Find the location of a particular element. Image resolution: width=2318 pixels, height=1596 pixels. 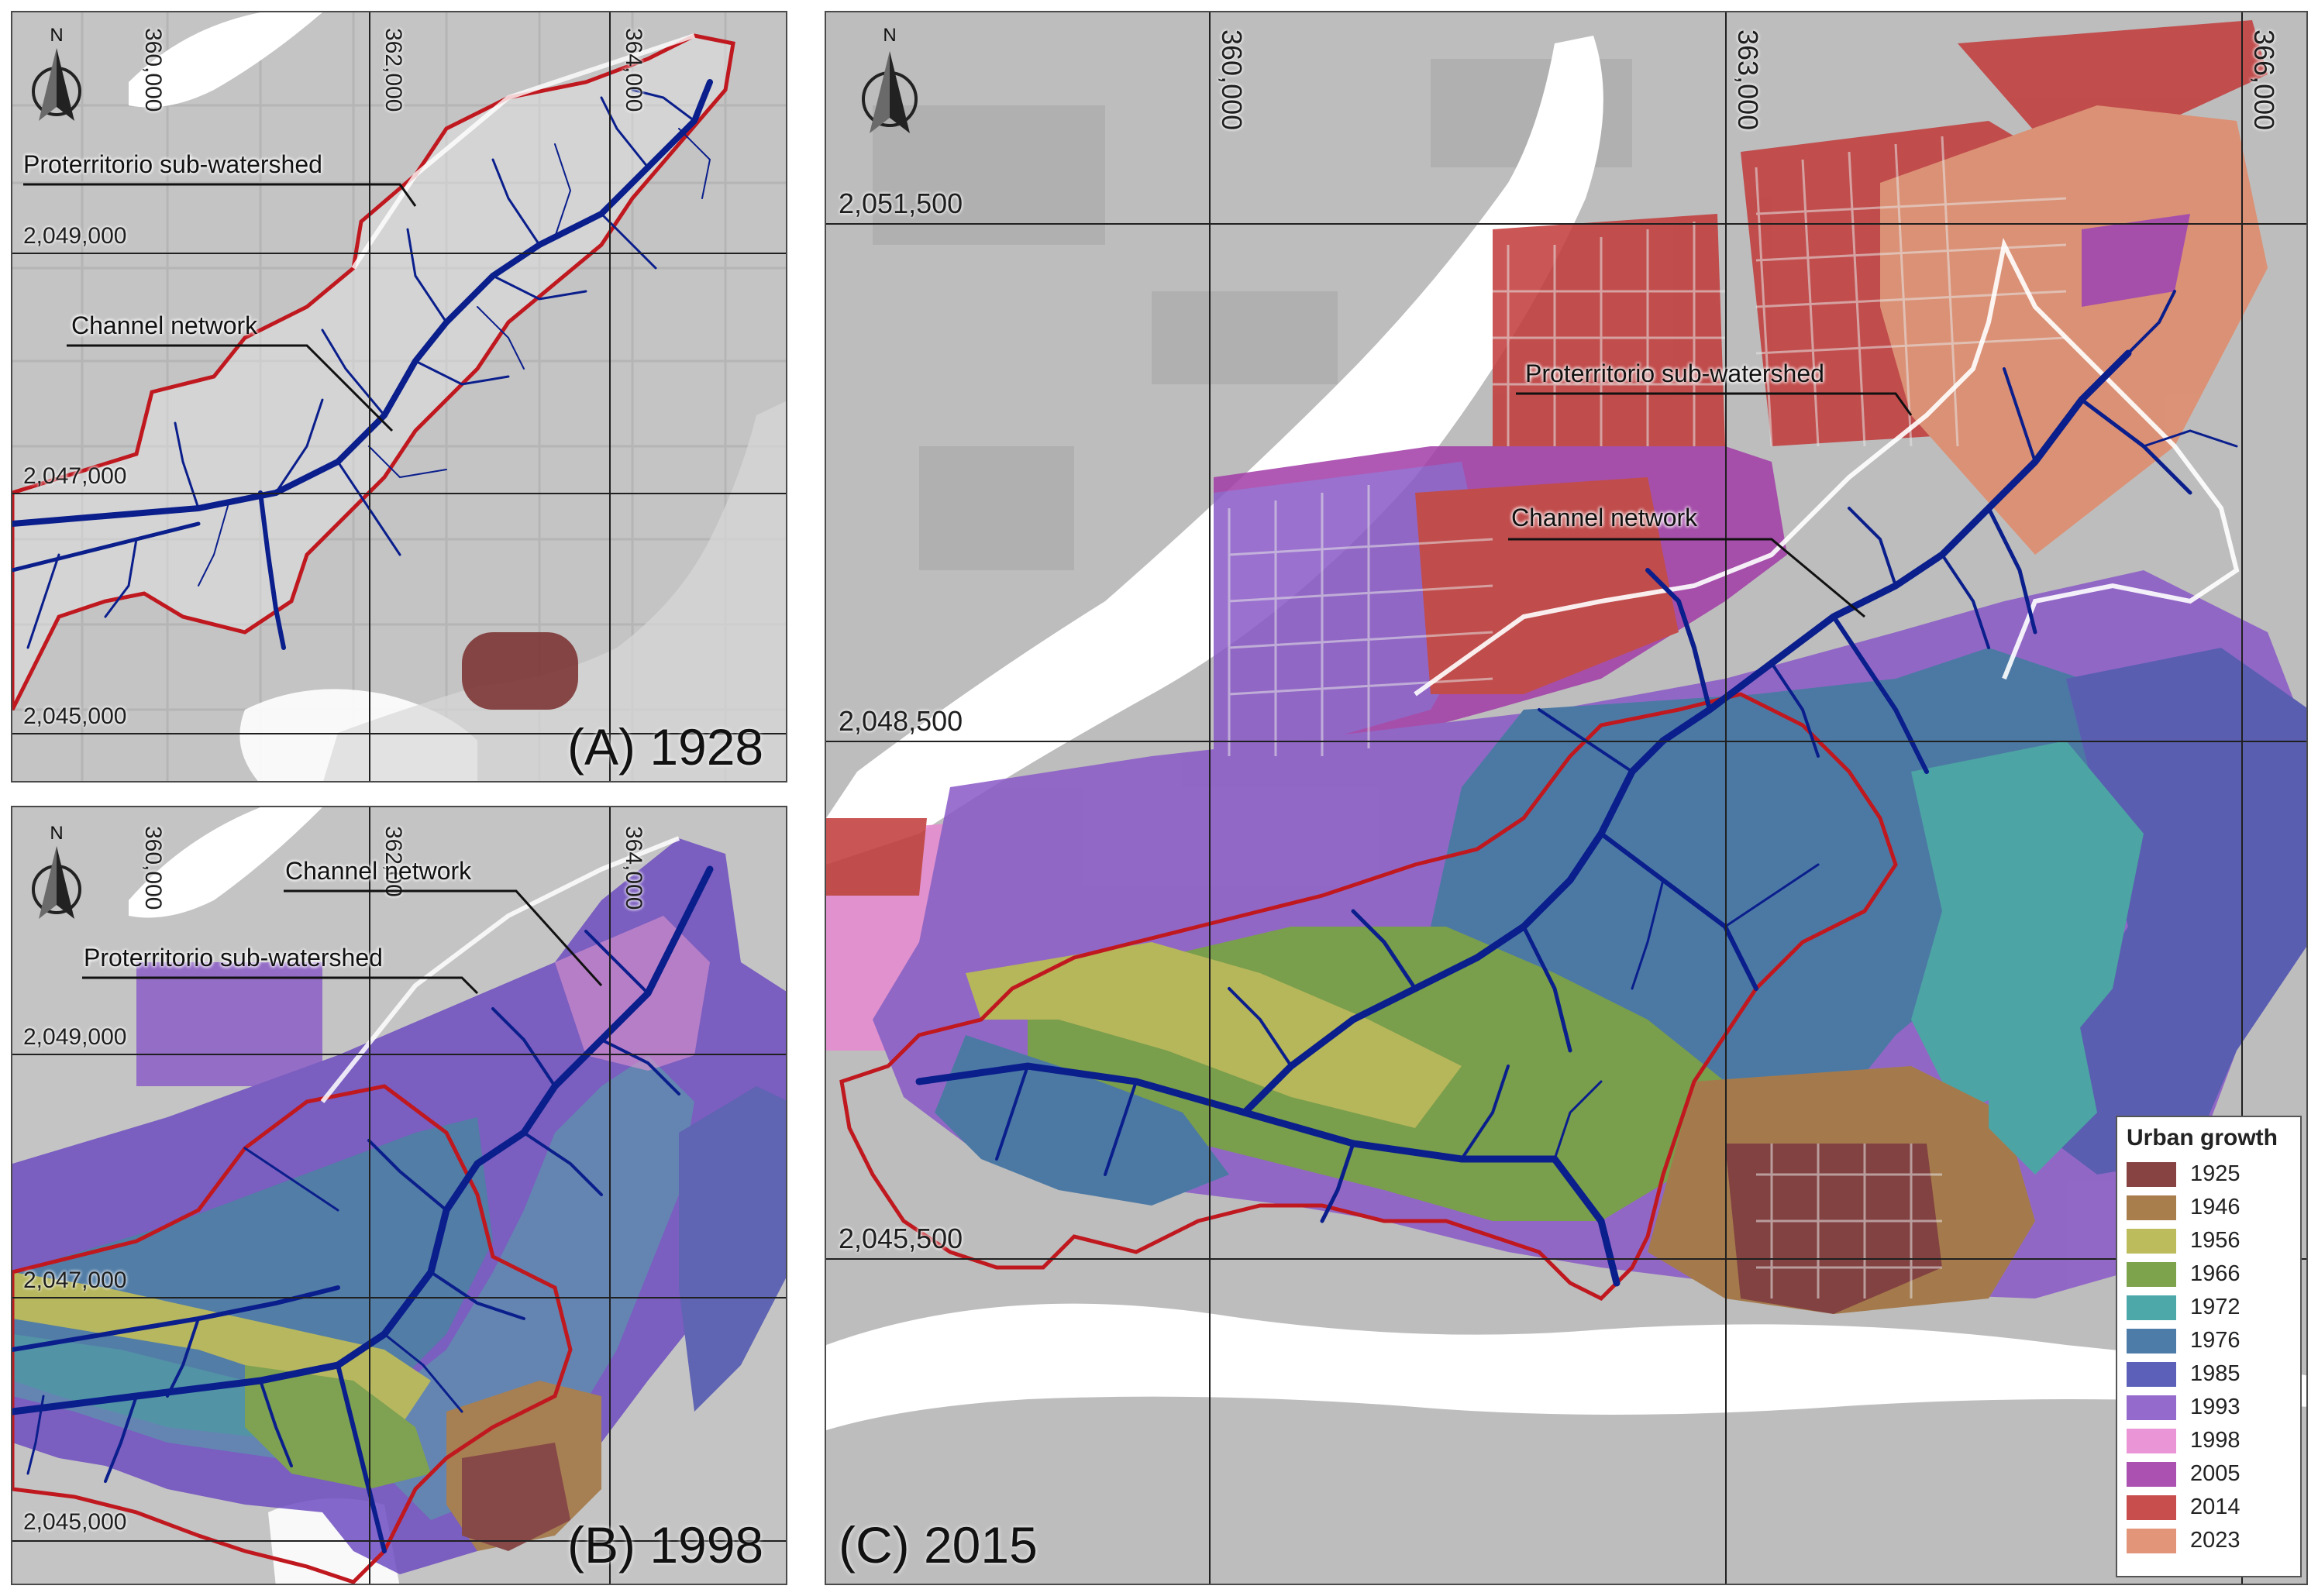

y-tick-a-1: 2,047,000 is located at coordinates (75, 476).